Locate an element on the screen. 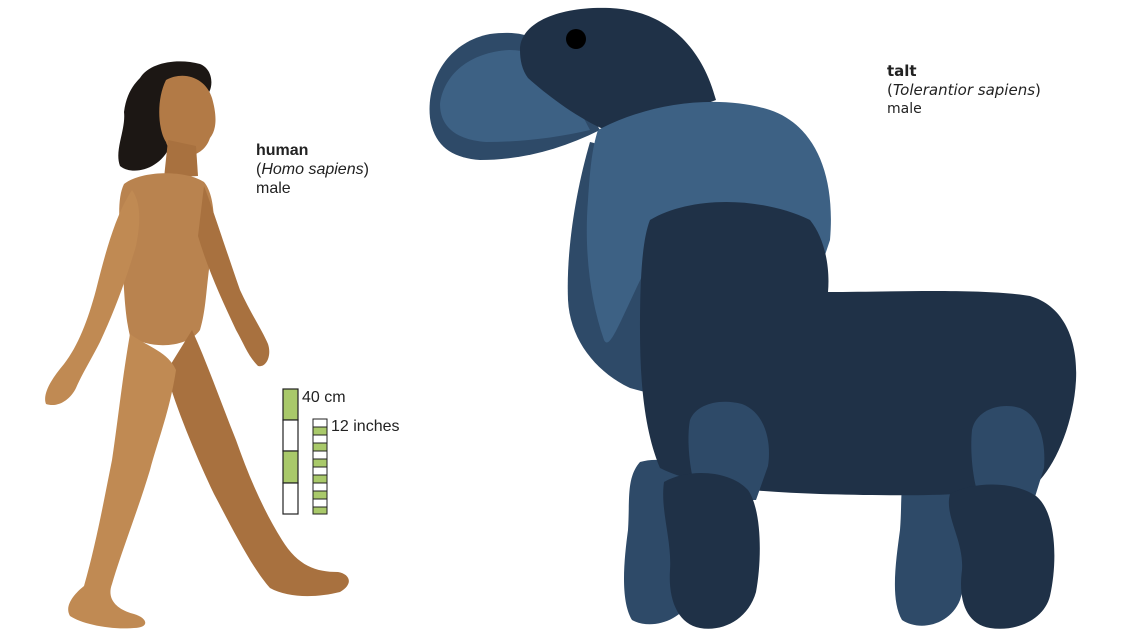 The image size is (1128, 631). talt-scientific-name: (Tolerantior sapiens) is located at coordinates (964, 90).